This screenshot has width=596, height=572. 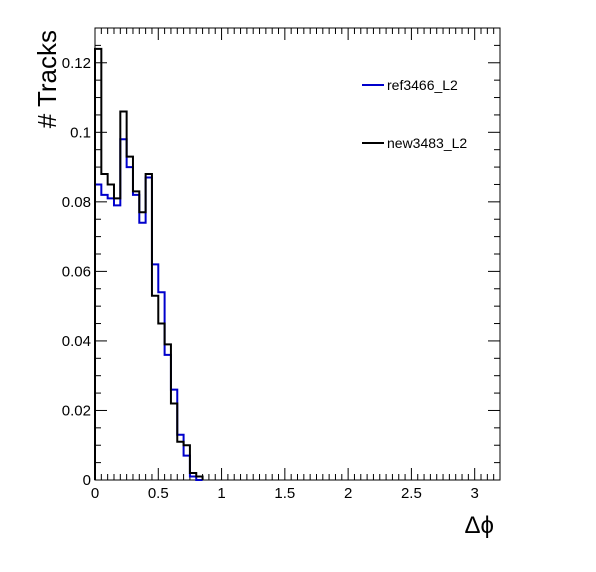 I want to click on x-tick-label: 3, so click(x=475, y=493).